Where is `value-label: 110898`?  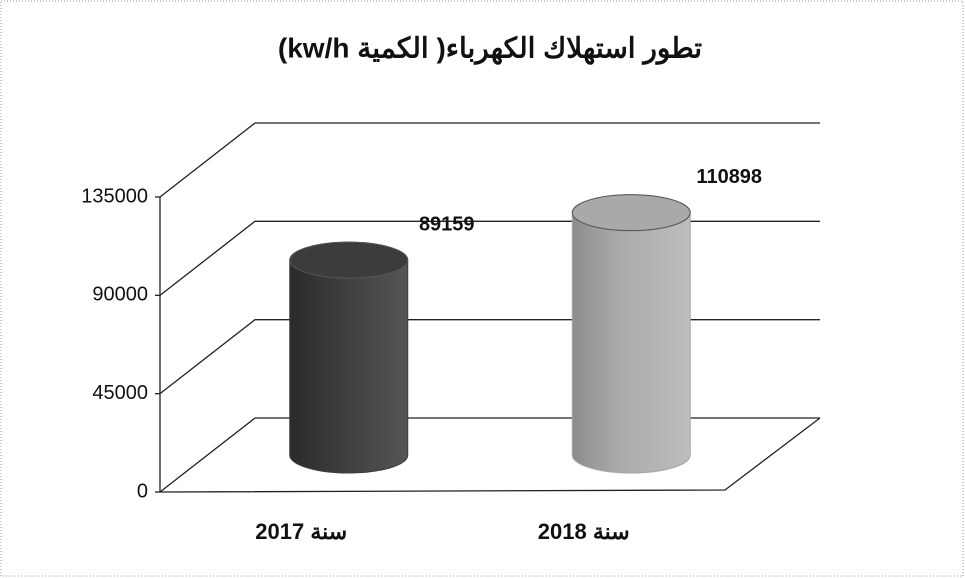 value-label: 110898 is located at coordinates (729, 177).